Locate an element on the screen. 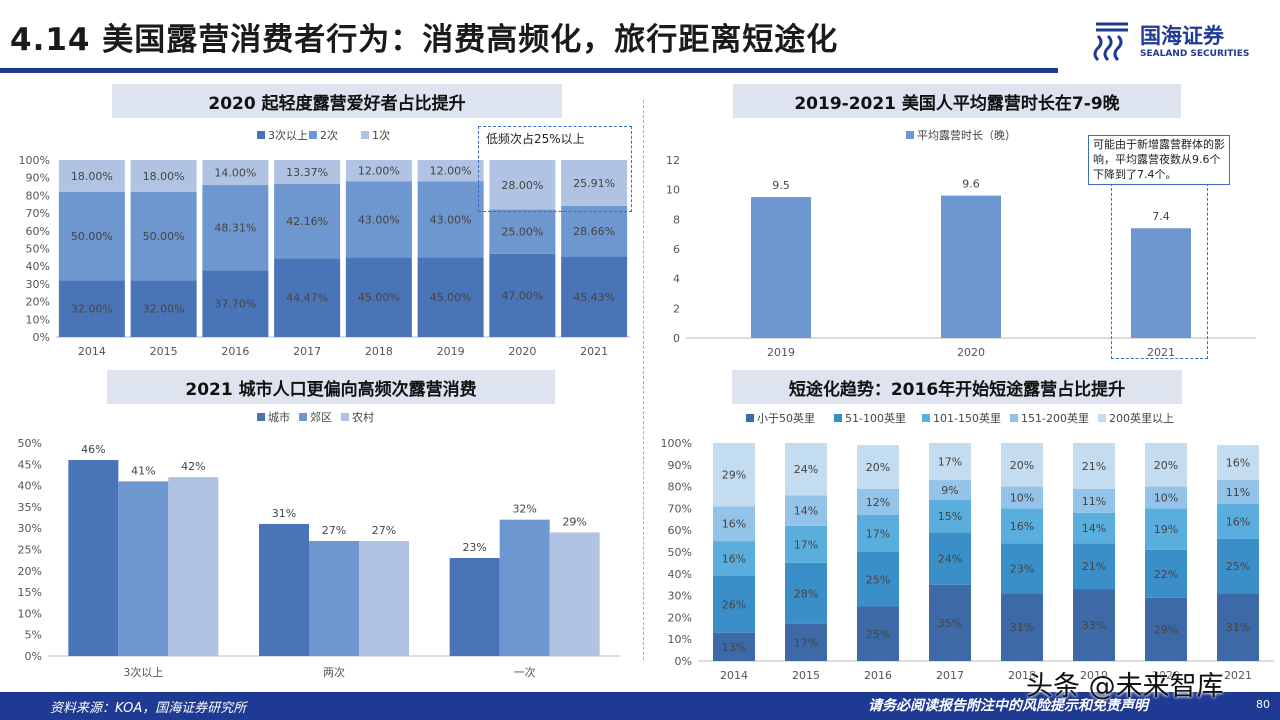 The image size is (1280, 720). chart-nights-title: 2019-2021 美国人平均露营时长在7-9晚 is located at coordinates (957, 101).